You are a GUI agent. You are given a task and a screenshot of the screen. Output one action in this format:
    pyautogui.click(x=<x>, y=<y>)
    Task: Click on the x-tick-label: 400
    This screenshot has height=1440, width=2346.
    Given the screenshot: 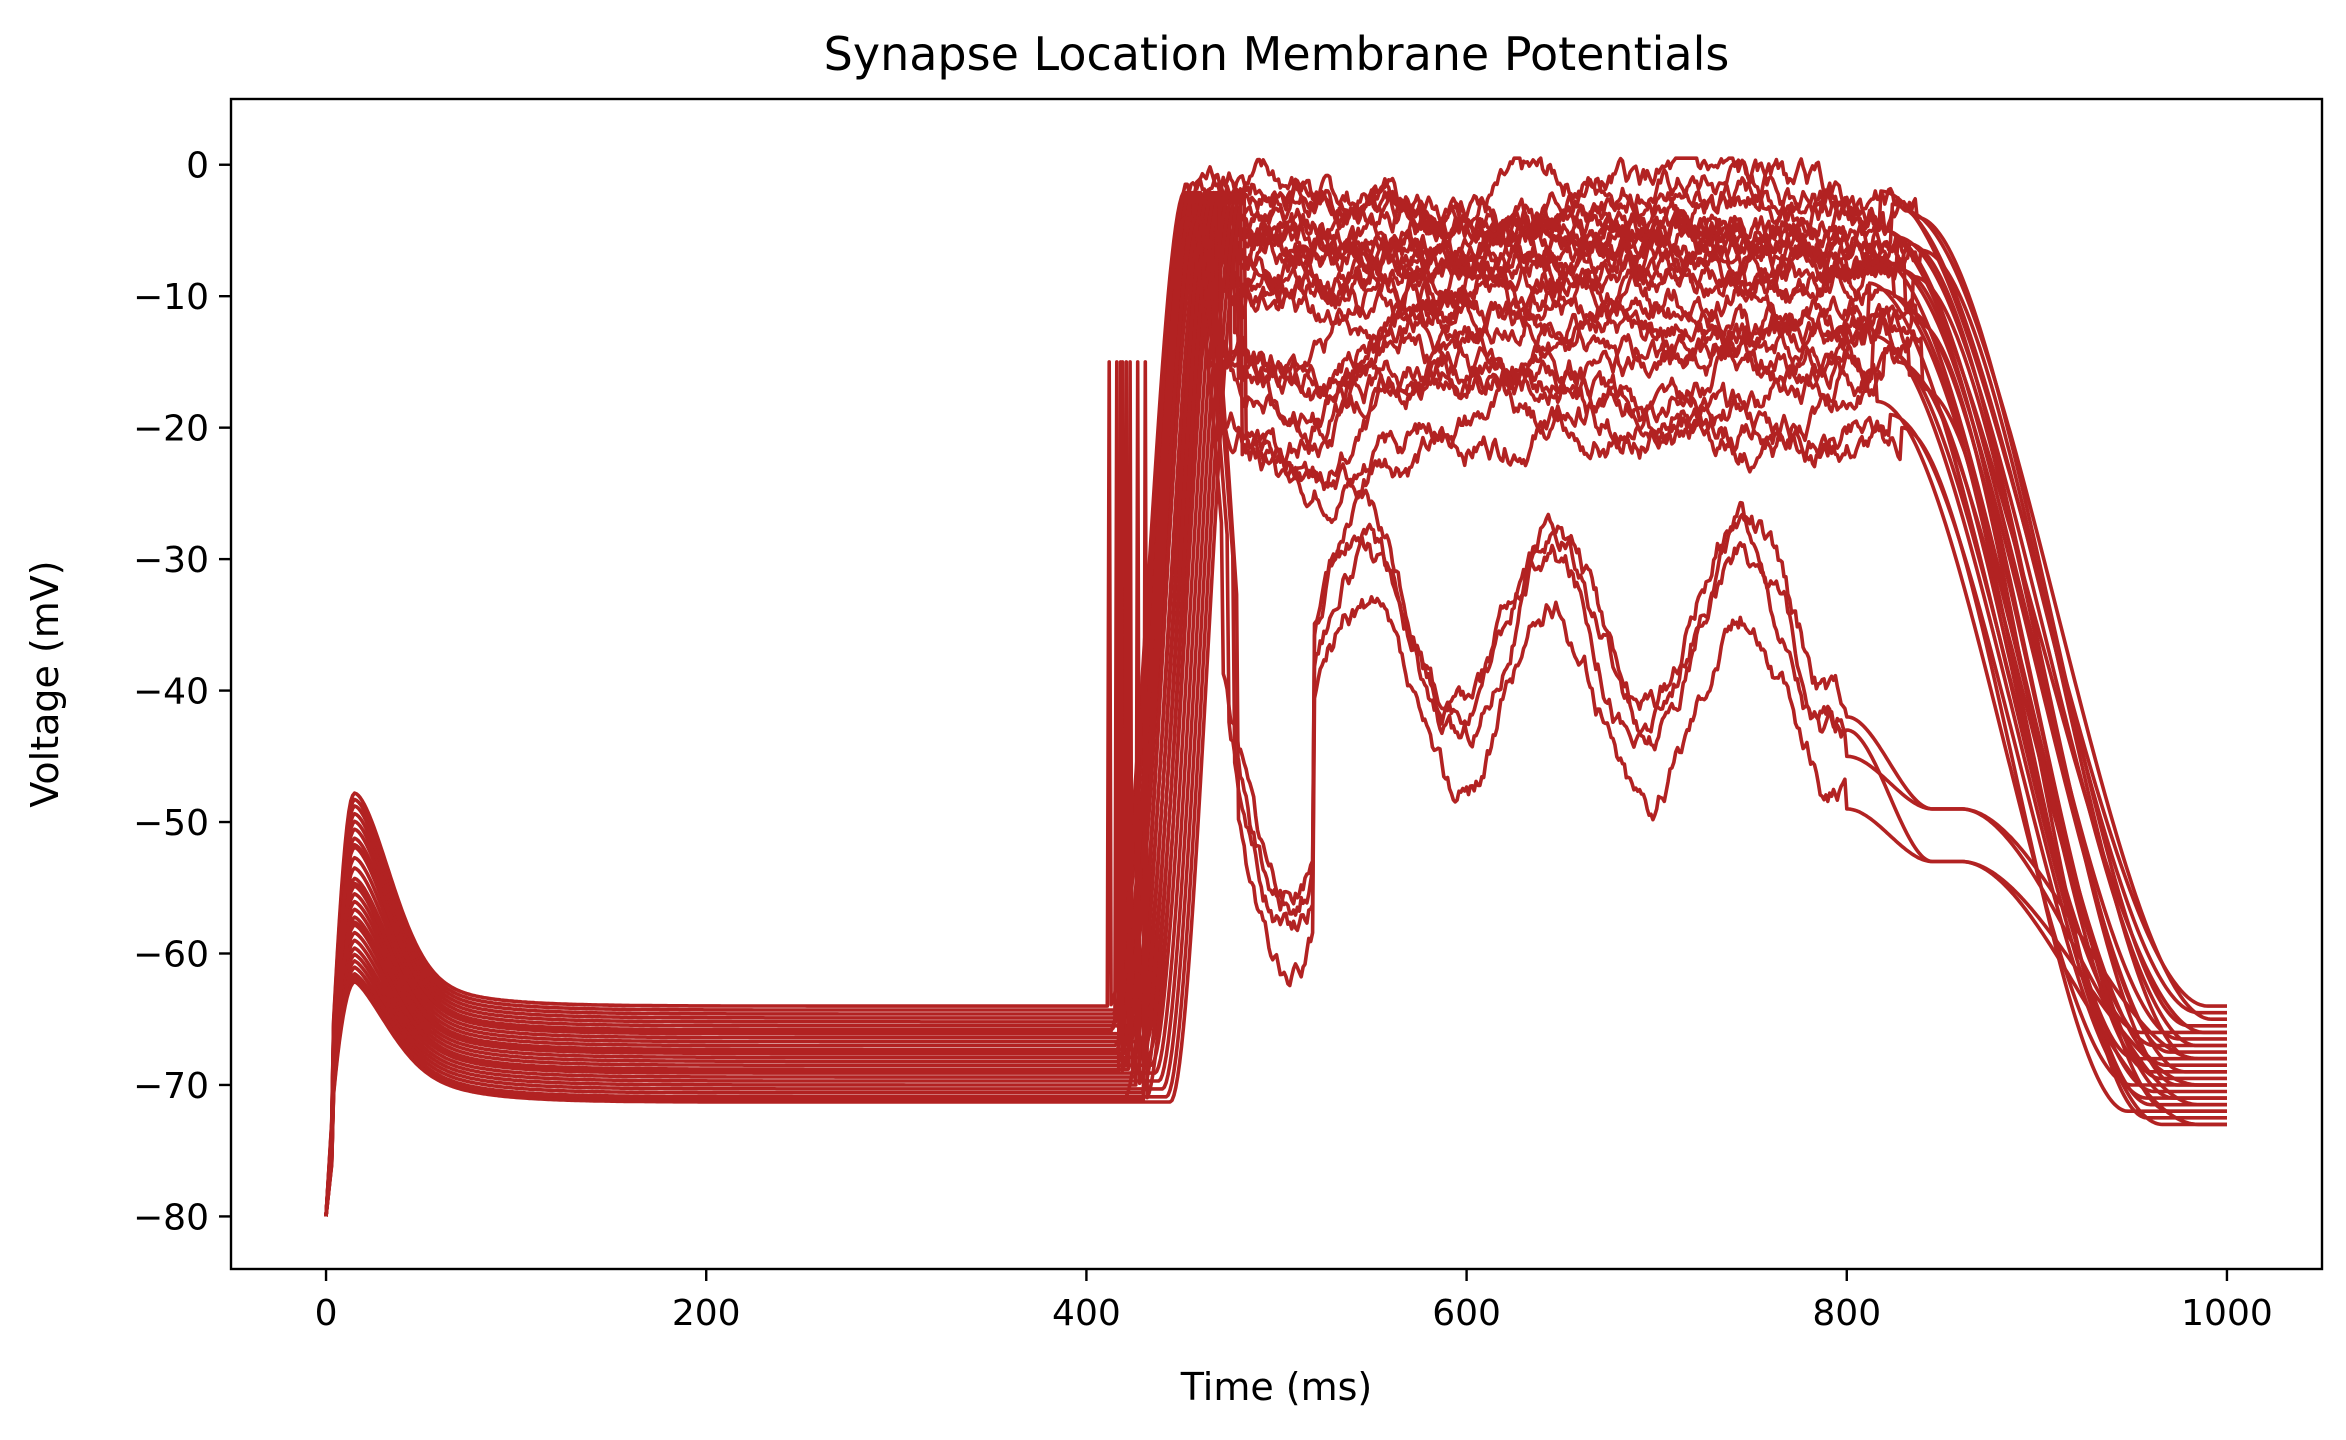 What is the action you would take?
    pyautogui.click(x=1086, y=1313)
    